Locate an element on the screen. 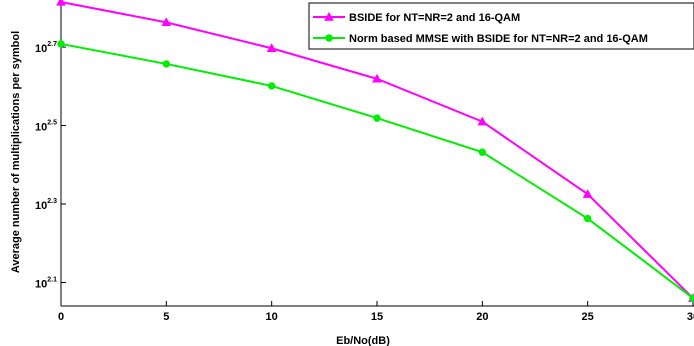 This screenshot has height=346, width=694. x-tick-label: 10 is located at coordinates (272, 317).